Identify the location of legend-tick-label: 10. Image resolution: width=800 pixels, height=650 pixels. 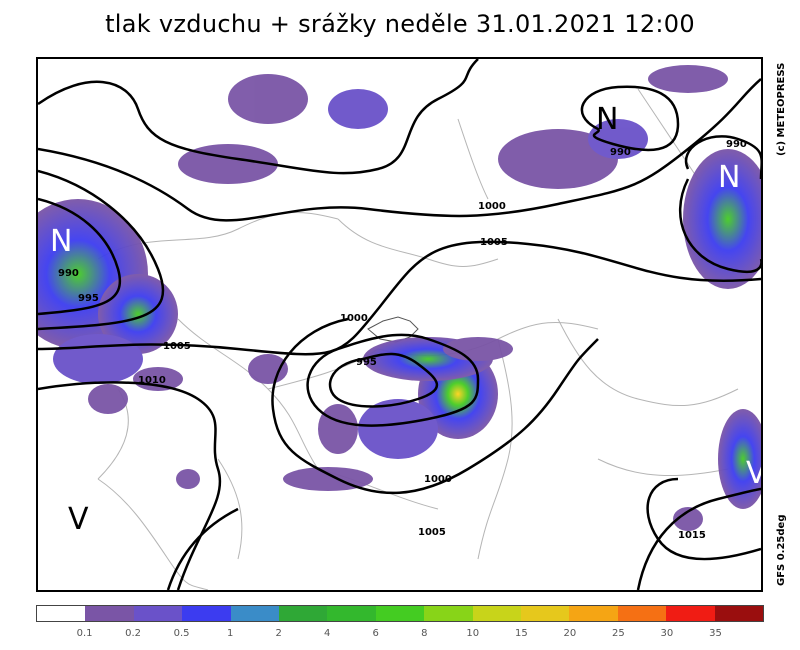
(473, 633).